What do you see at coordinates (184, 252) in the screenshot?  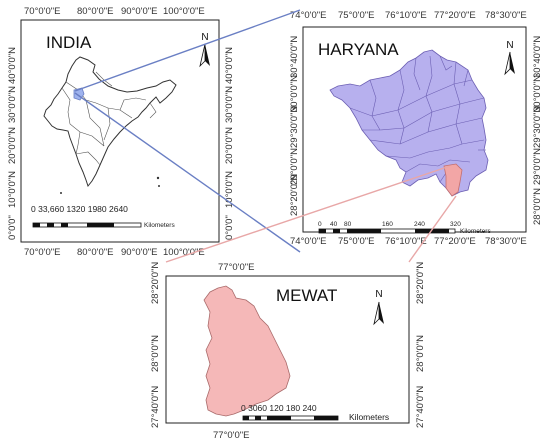 I see `india-bottom-tick: 100°0'0"E` at bounding box center [184, 252].